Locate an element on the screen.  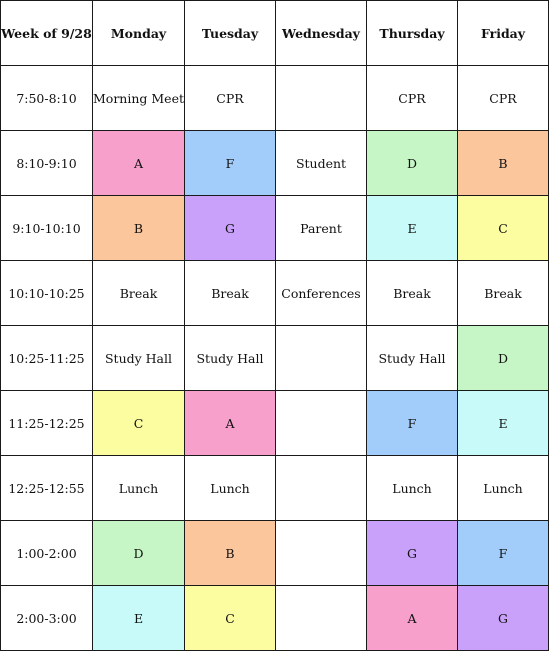
schedule-cell-wednesday: Conferences is located at coordinates (321, 293).